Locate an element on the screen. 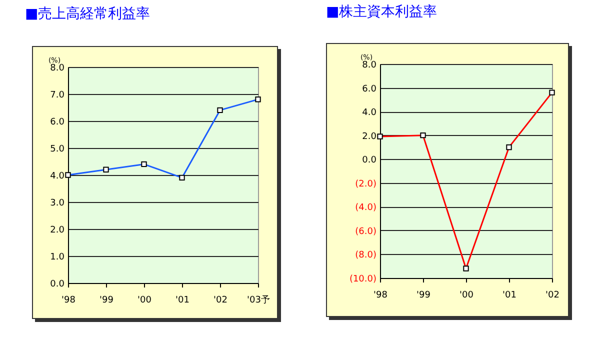  y-tick-label: 7.0 is located at coordinates (57, 95).